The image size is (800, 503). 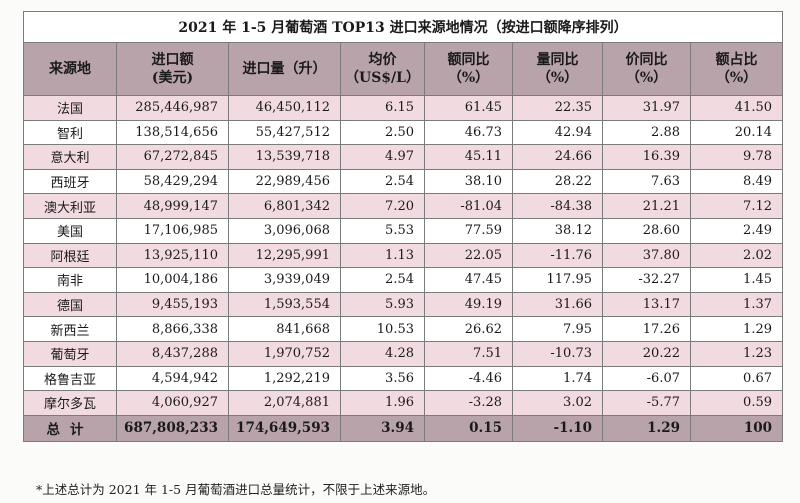 What do you see at coordinates (646, 304) in the screenshot?
I see `value-cell: 13.17` at bounding box center [646, 304].